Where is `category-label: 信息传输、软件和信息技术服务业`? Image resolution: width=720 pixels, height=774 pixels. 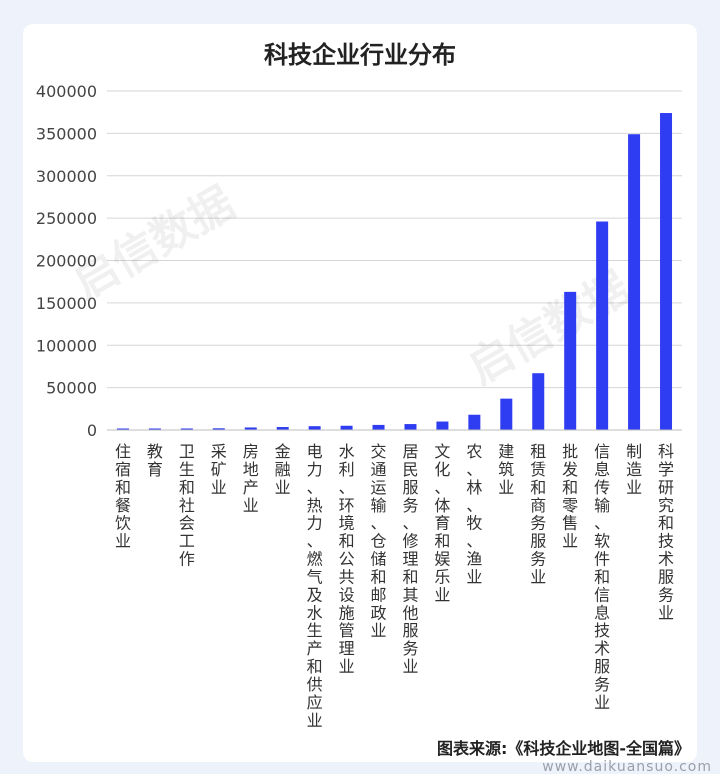 category-label: 信息传输、软件和信息技术服务业 is located at coordinates (602, 577).